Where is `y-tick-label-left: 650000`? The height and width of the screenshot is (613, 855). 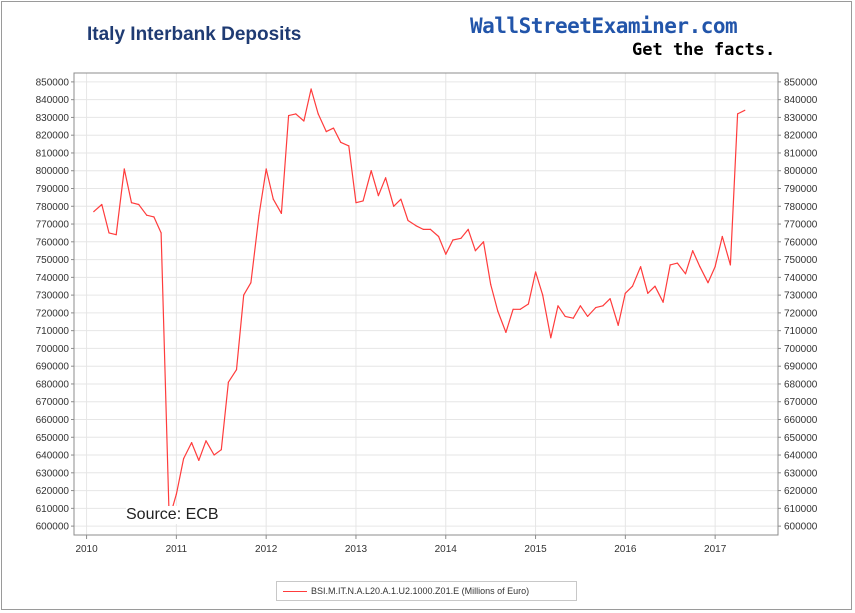
y-tick-label-left: 650000 is located at coordinates (53, 438).